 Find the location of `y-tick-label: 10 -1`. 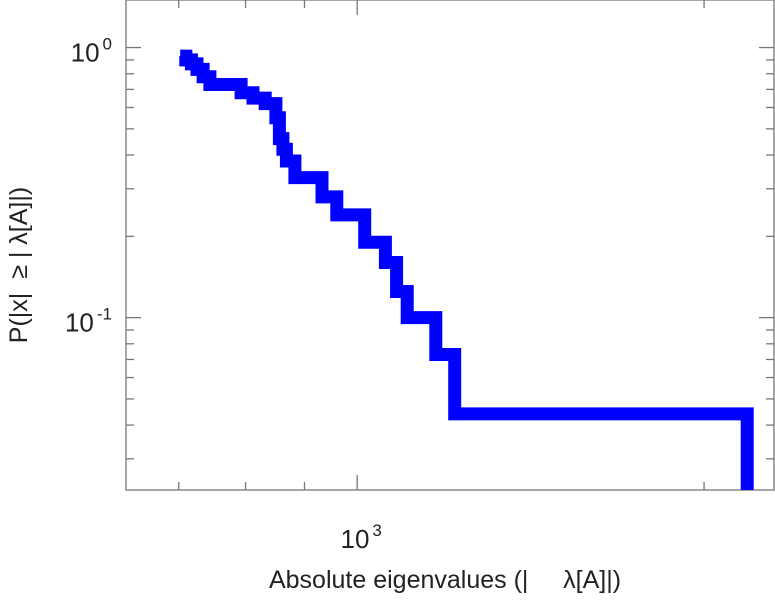

y-tick-label: 10 -1 is located at coordinates (88, 321).